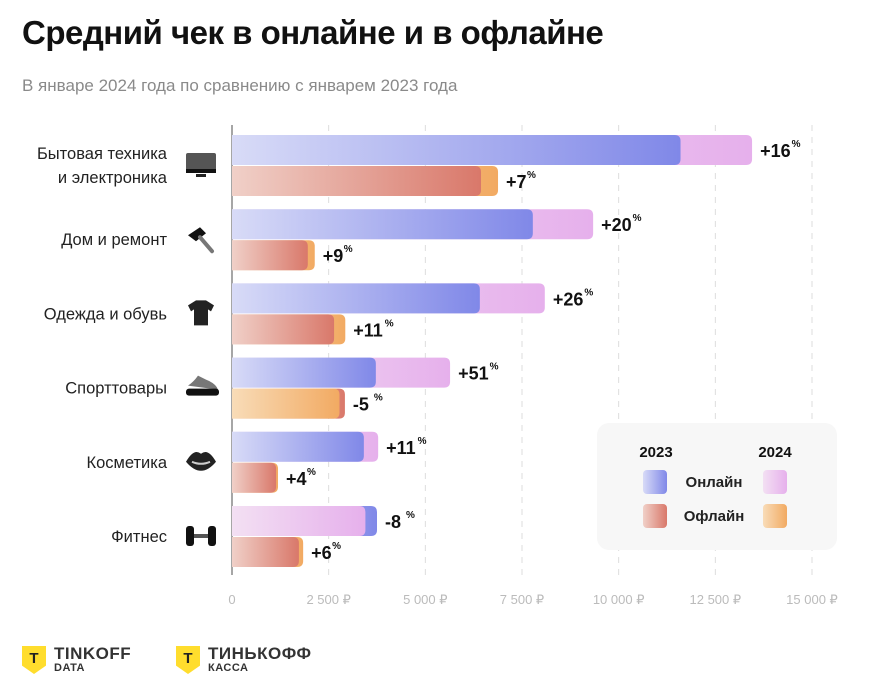 This screenshot has width=870, height=700. I want to click on change-label-offline: -5, so click(361, 405).